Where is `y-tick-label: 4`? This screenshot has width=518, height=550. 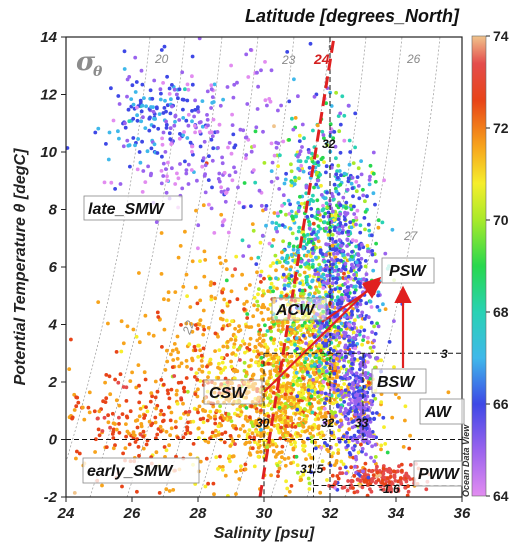 y-tick-label: 4 is located at coordinates (53, 325).